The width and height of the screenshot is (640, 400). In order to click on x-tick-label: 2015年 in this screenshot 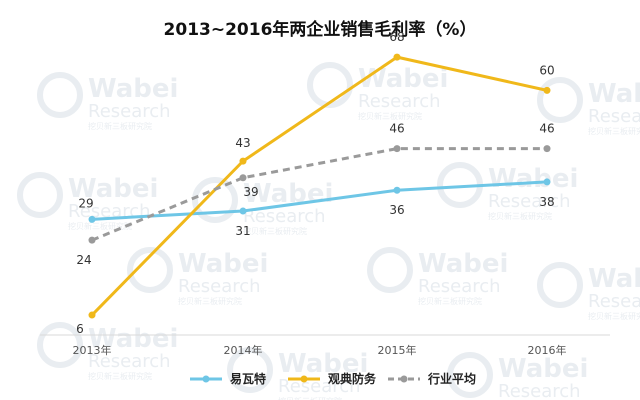, I will do `click(397, 350)`.